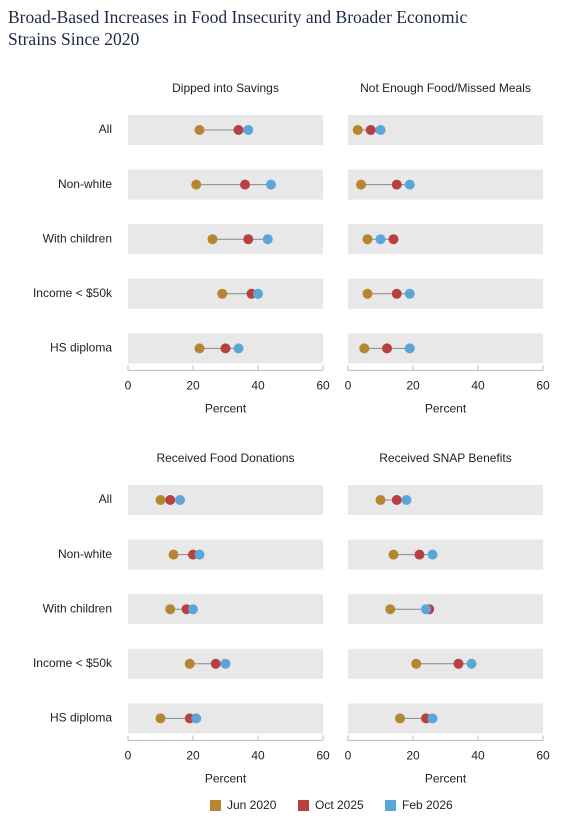 The image size is (574, 822). I want to click on panel-title: Received Food Donations, so click(225, 458).